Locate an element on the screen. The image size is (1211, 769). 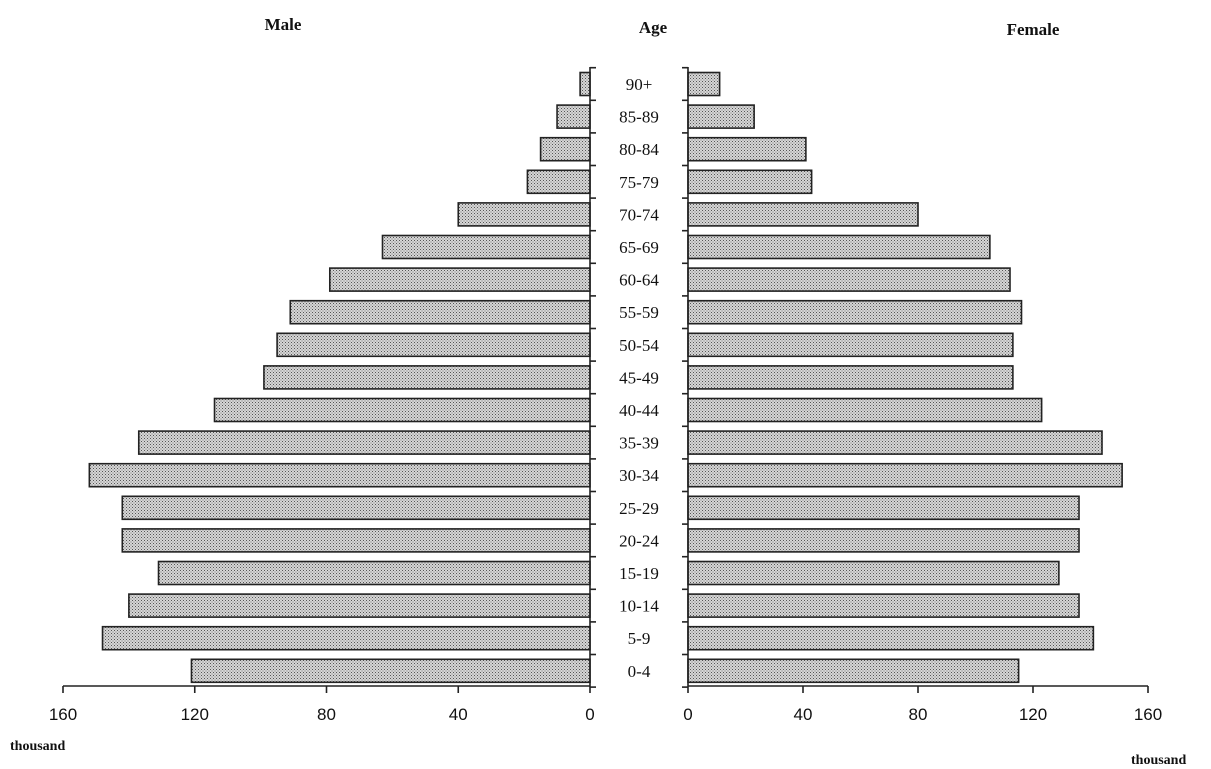
age-label-55-59: 55-59 is located at coordinates (639, 312).